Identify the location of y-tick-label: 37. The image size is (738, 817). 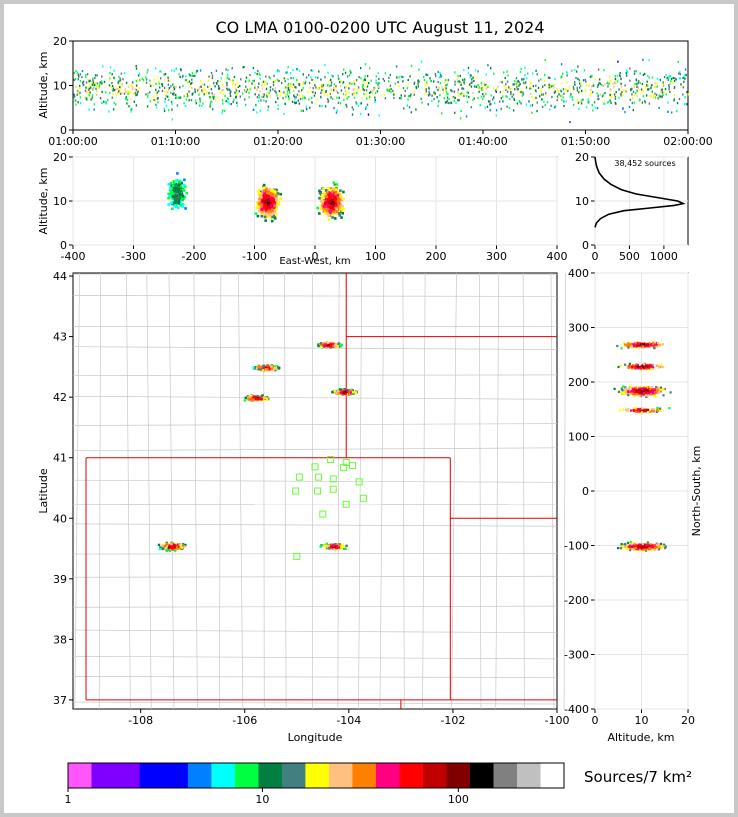
(60, 700).